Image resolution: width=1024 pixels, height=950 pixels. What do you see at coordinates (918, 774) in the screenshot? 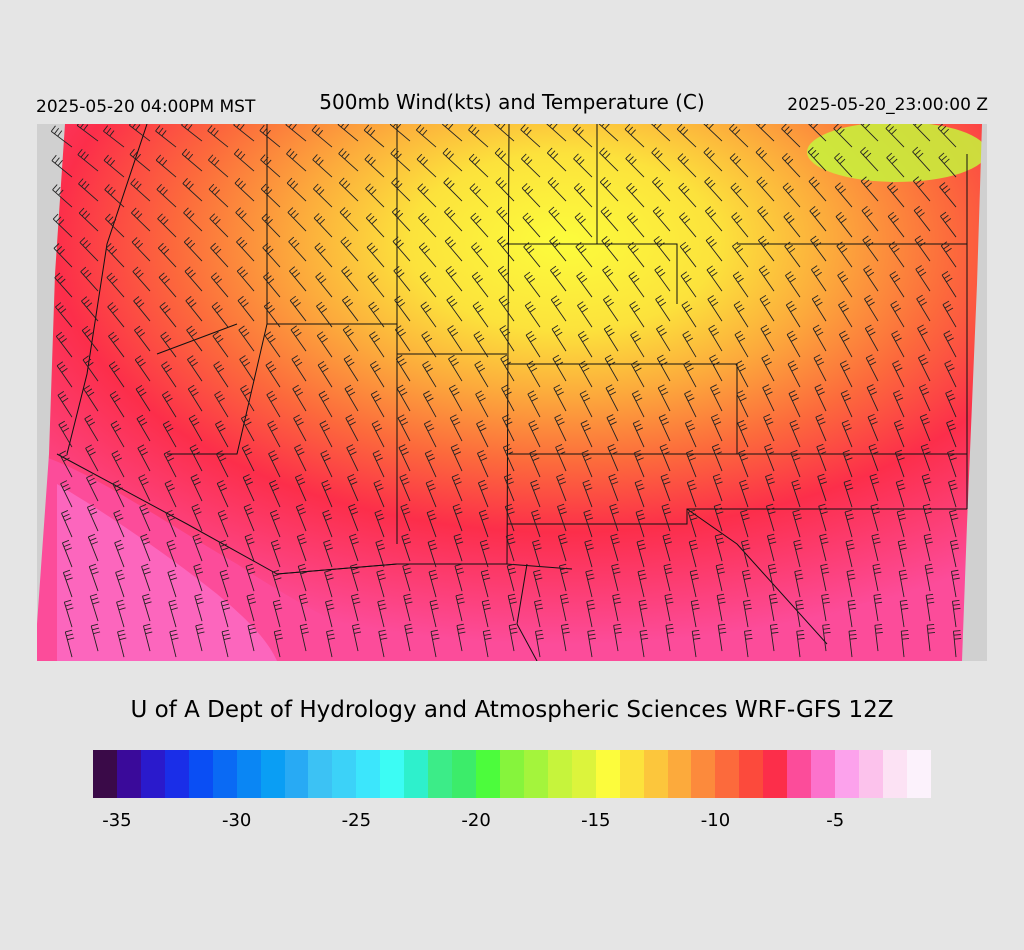
I see `colorbar-swatch` at bounding box center [918, 774].